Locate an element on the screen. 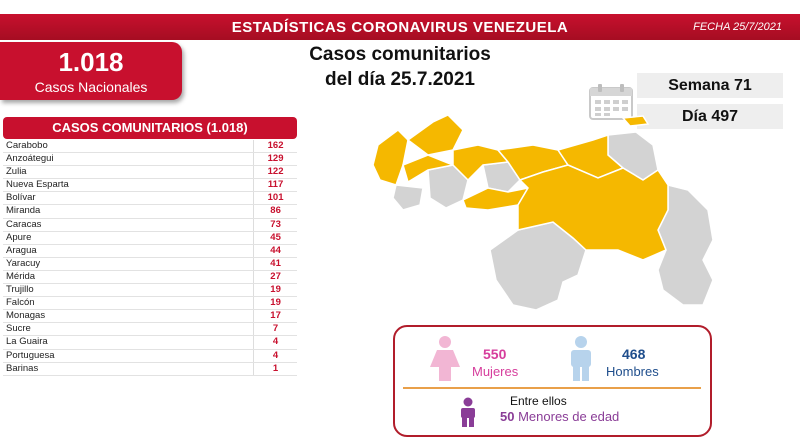 This screenshot has height=445, width=800. state-name: Caracas is located at coordinates (24, 224).